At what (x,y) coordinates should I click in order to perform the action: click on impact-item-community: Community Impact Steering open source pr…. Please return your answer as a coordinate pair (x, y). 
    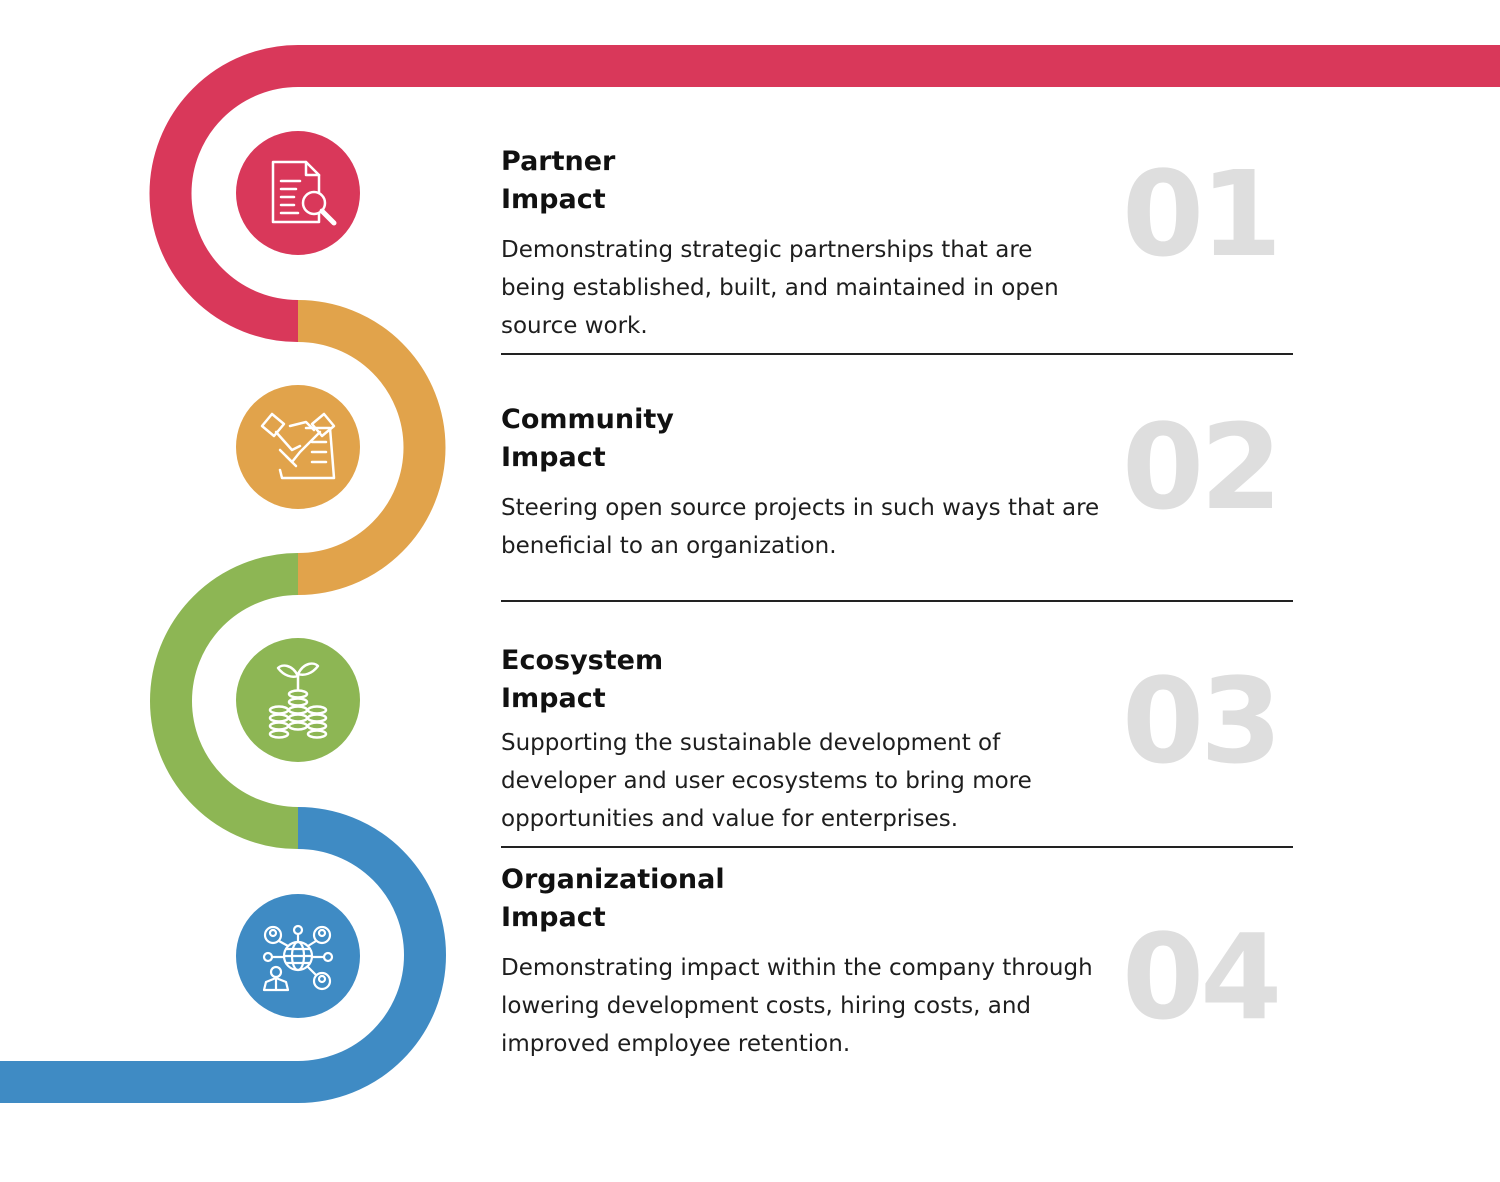
    Looking at the image, I should click on (801, 483).